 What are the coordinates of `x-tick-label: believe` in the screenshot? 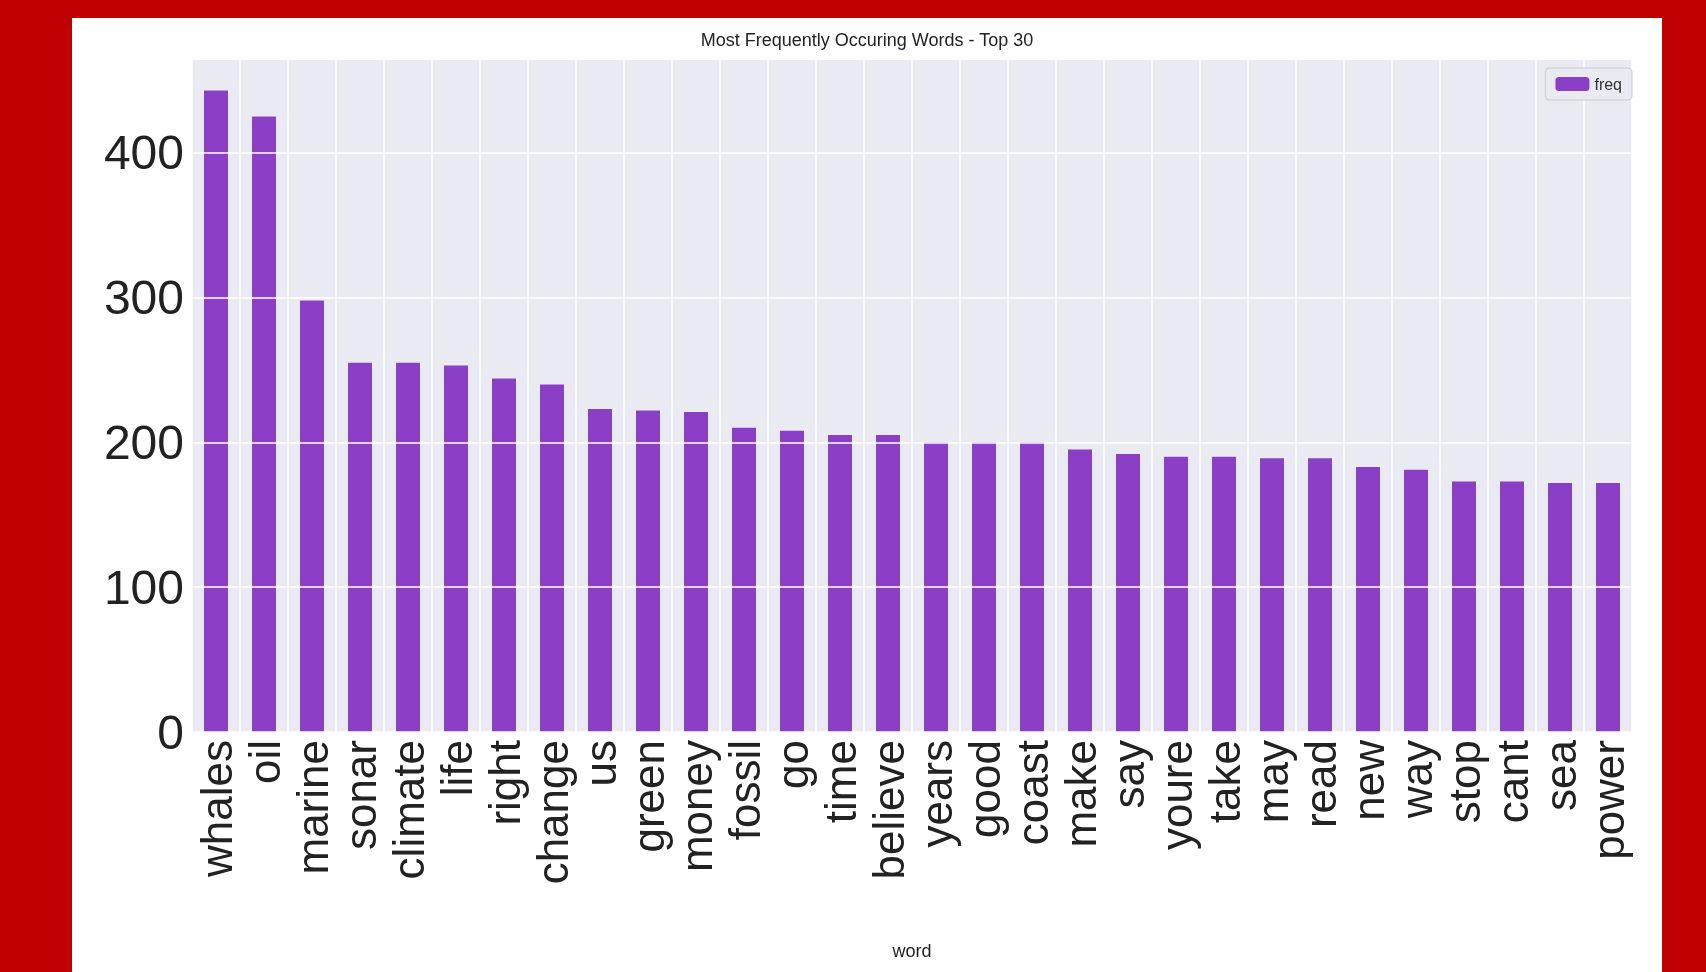 It's located at (888, 810).